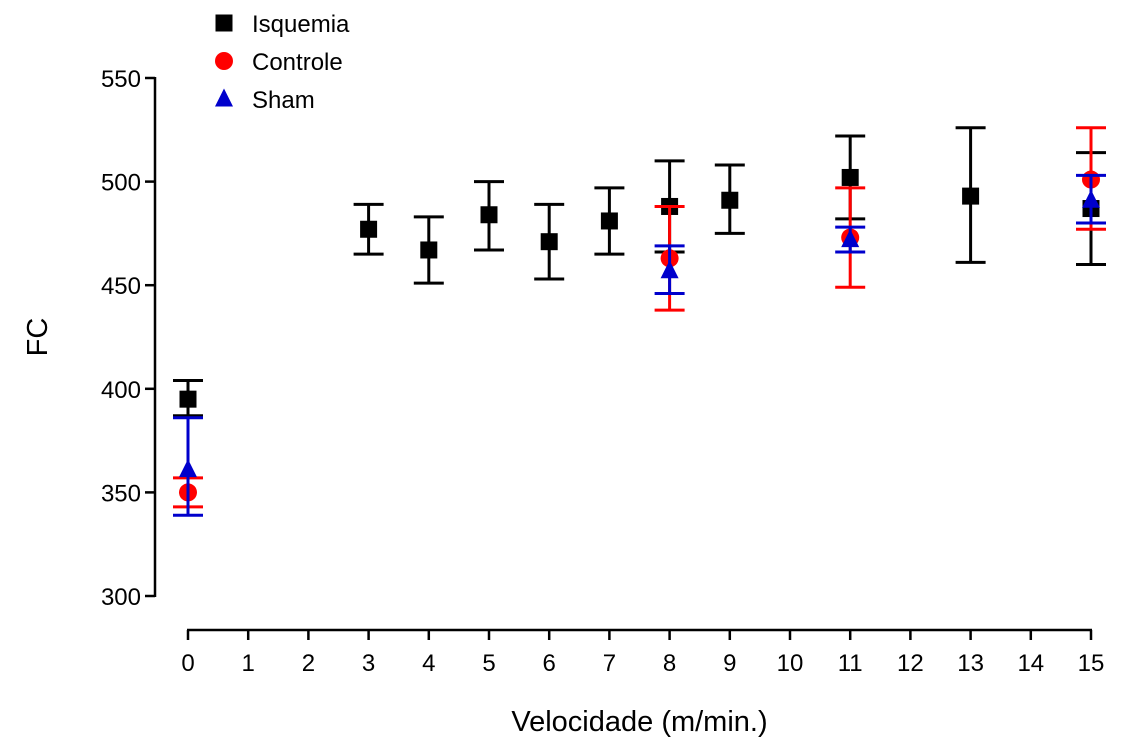 Image resolution: width=1121 pixels, height=744 pixels. Describe the element at coordinates (308, 663) in the screenshot. I see `x-tick-label: 2` at that location.